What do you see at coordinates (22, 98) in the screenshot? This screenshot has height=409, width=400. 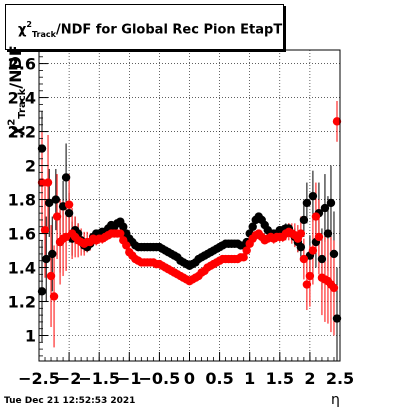 I see `y-tick-label: 2.4` at bounding box center [22, 98].